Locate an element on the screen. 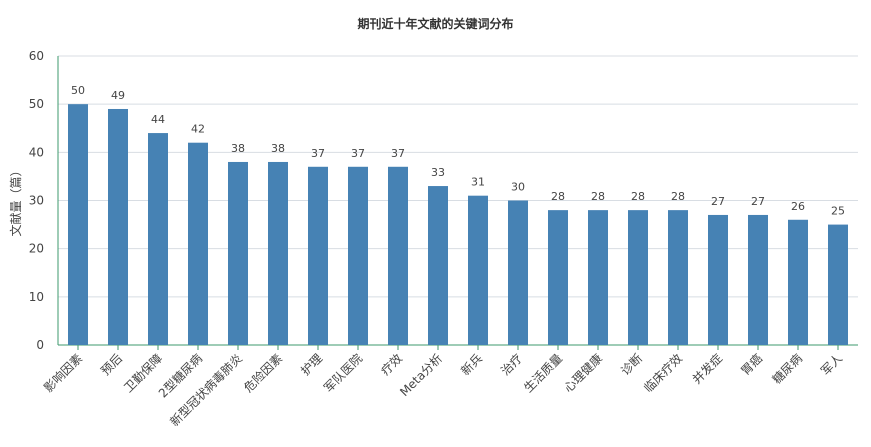  category-label: 生活质量 is located at coordinates (543, 373).